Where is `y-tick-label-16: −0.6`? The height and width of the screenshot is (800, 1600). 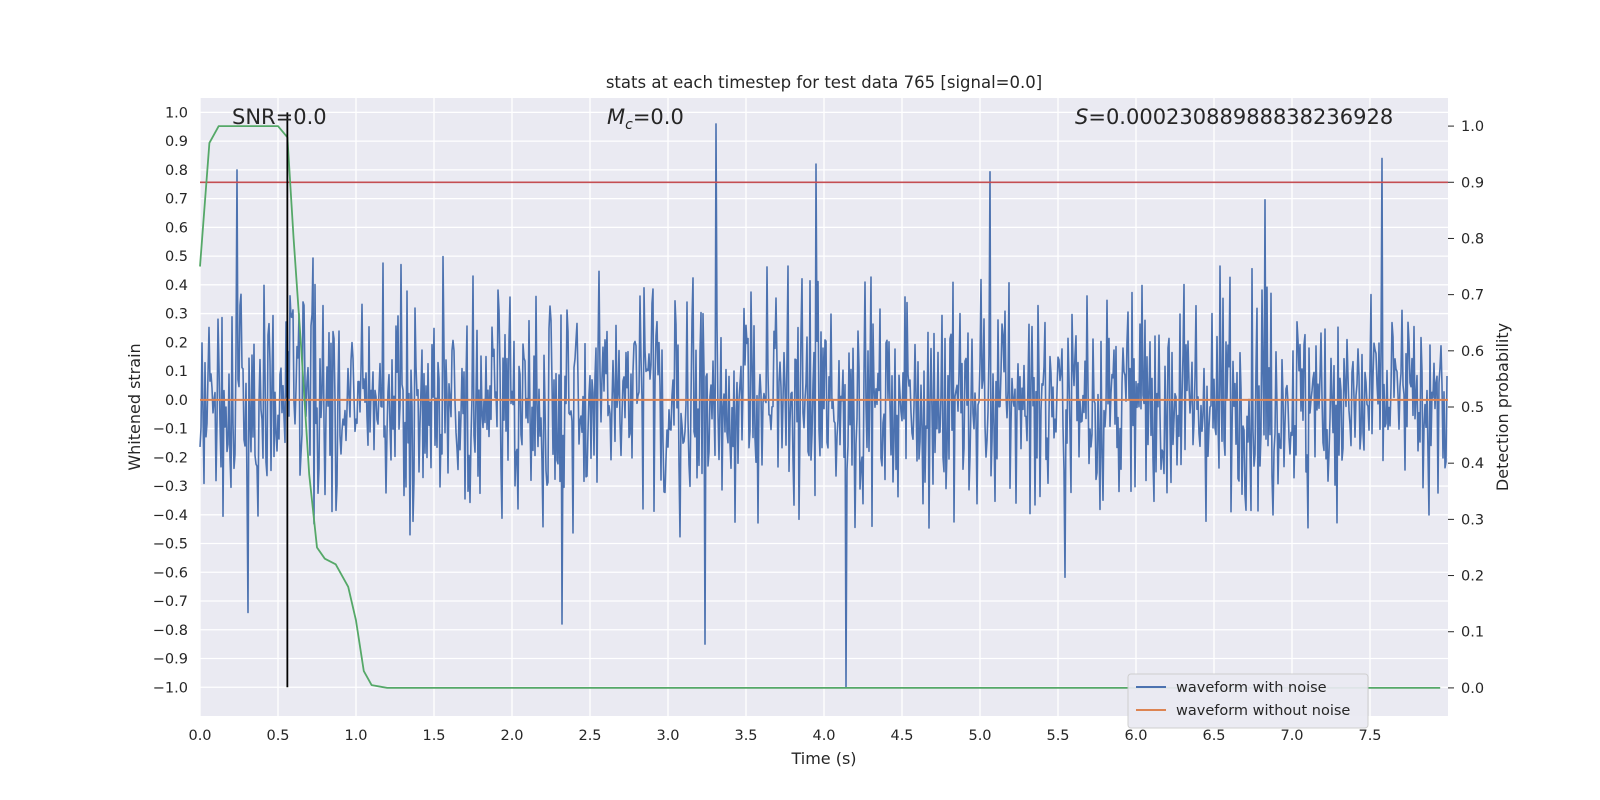 y-tick-label-16: −0.6 is located at coordinates (170, 573).